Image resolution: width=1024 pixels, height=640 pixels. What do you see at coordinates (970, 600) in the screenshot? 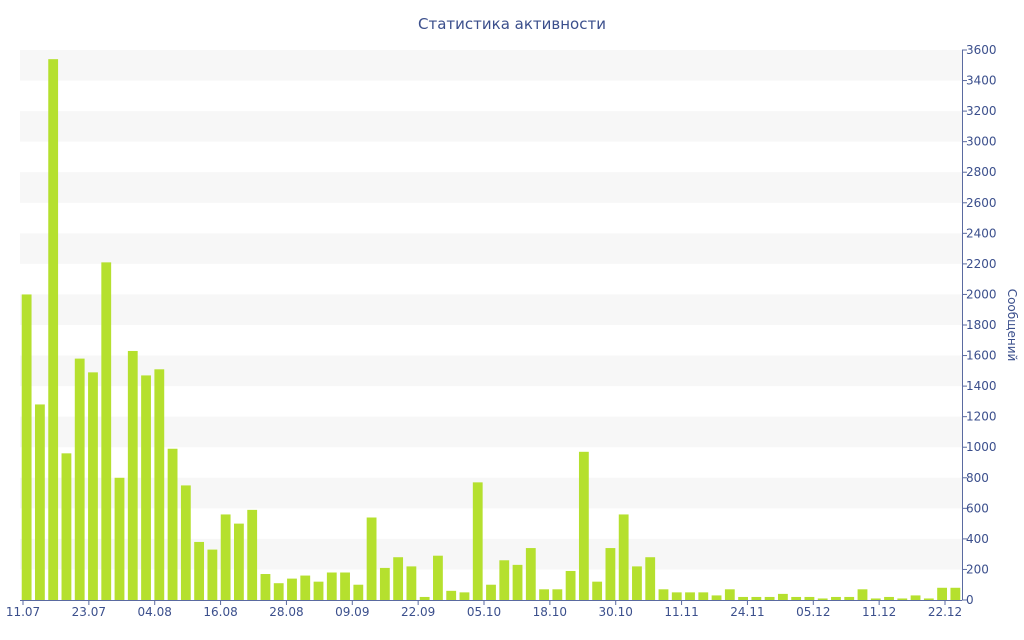
I see `y-tick-label: 0` at bounding box center [970, 600].